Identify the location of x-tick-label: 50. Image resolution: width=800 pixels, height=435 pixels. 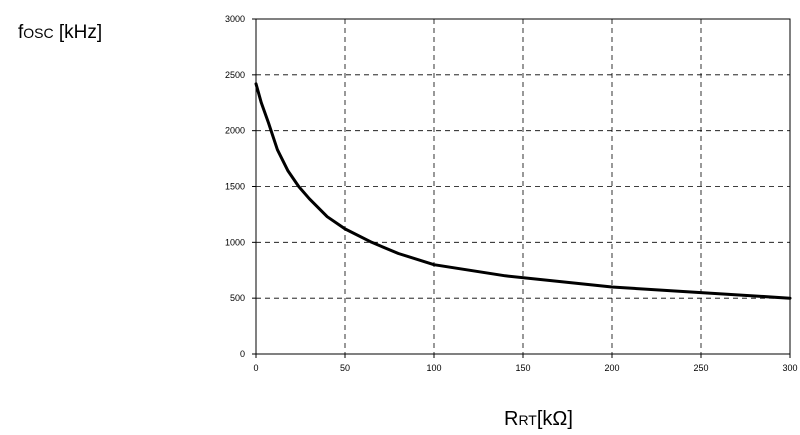
(345, 368).